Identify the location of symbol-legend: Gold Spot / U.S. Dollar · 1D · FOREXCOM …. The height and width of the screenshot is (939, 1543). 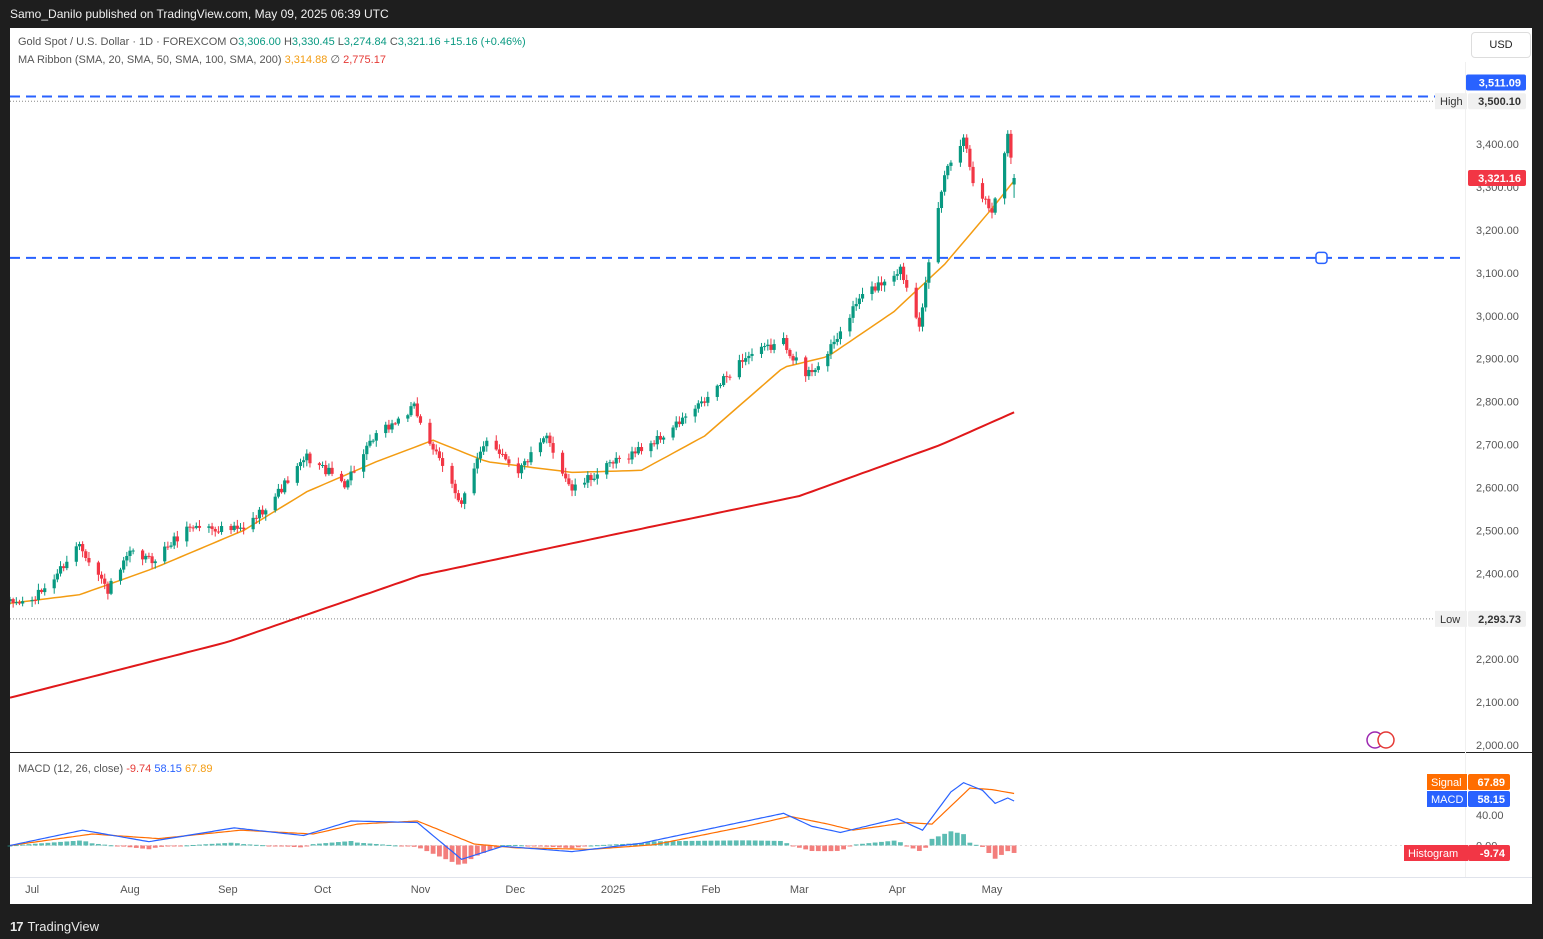
(272, 42).